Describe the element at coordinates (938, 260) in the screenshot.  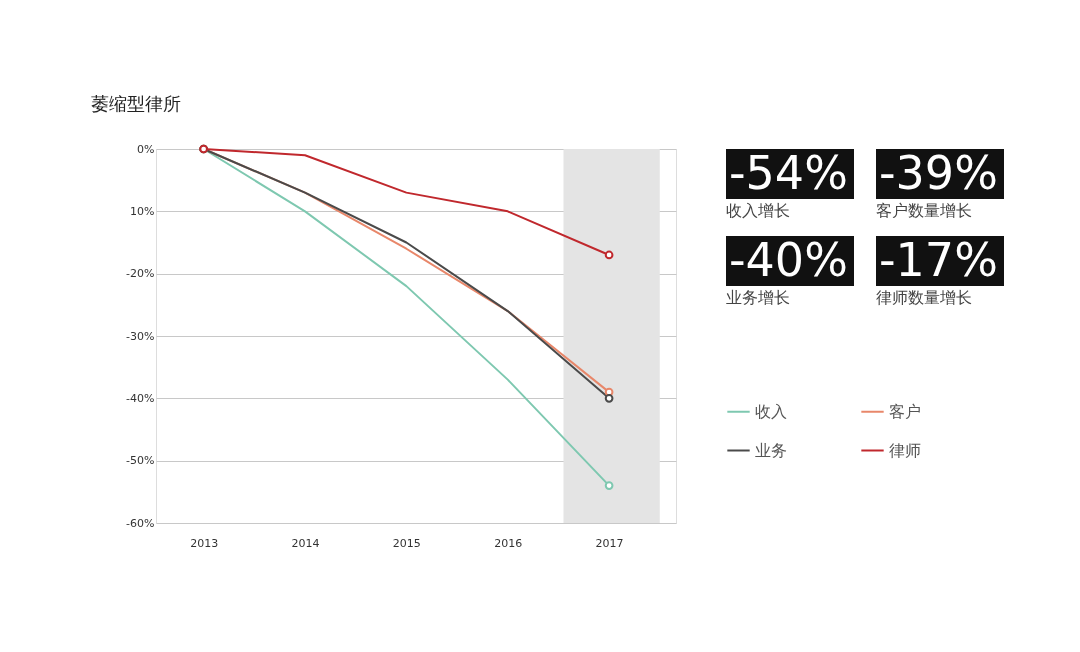
I see `text: -17%` at that location.